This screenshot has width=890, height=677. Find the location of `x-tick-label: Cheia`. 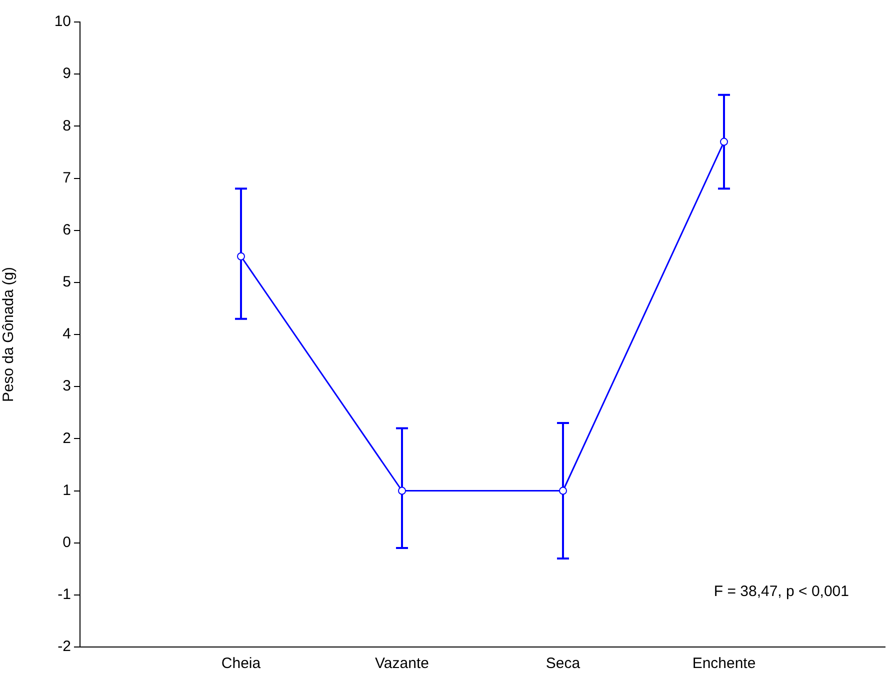

x-tick-label: Cheia is located at coordinates (241, 663).